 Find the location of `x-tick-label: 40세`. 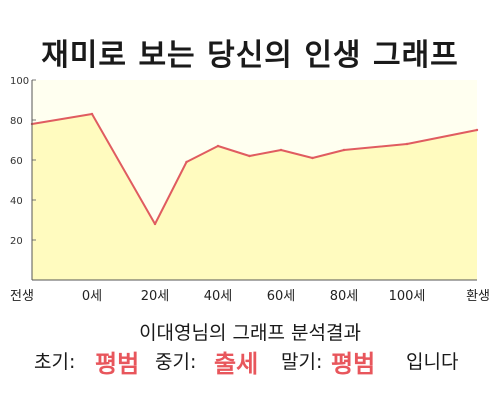

x-tick-label: 40세 is located at coordinates (218, 296).